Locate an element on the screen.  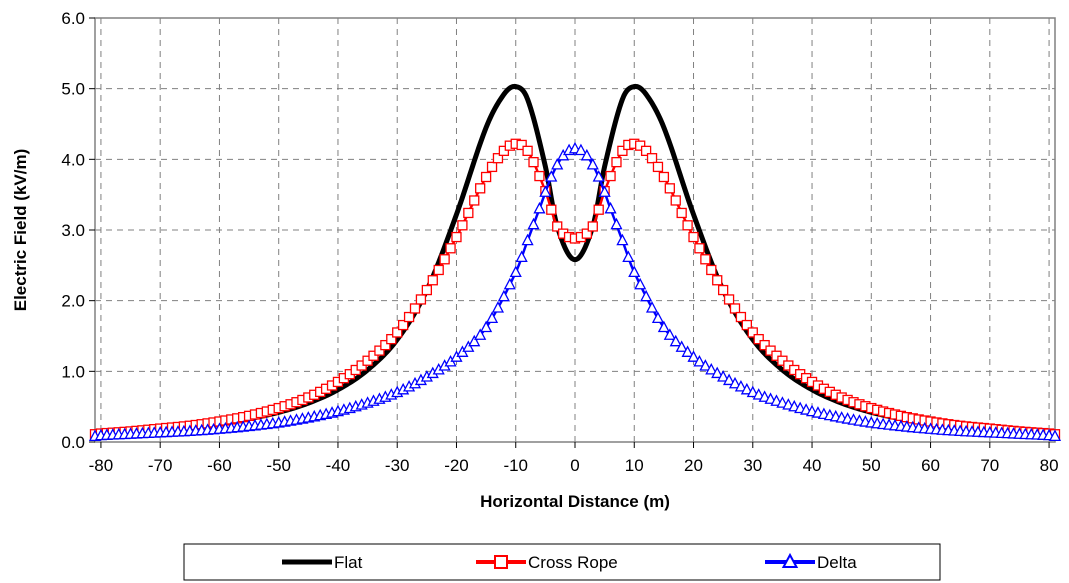
legend-item-cross-rope: Cross Rope is located at coordinates (547, 562).